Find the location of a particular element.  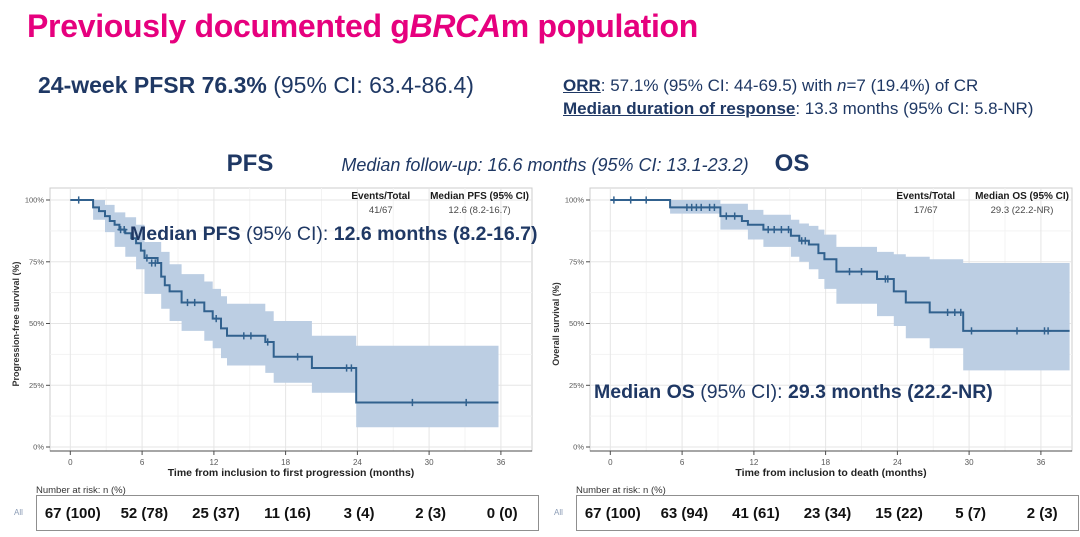

pfs-ann-value: 12.6 months (8.2-16.7) is located at coordinates (435, 234).